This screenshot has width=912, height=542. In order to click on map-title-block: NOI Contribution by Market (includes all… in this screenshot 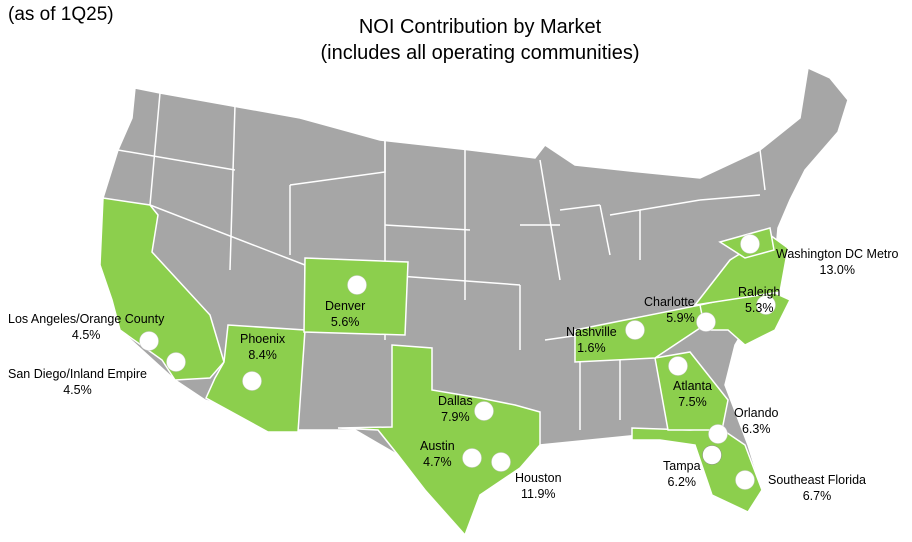, I will do `click(480, 40)`.